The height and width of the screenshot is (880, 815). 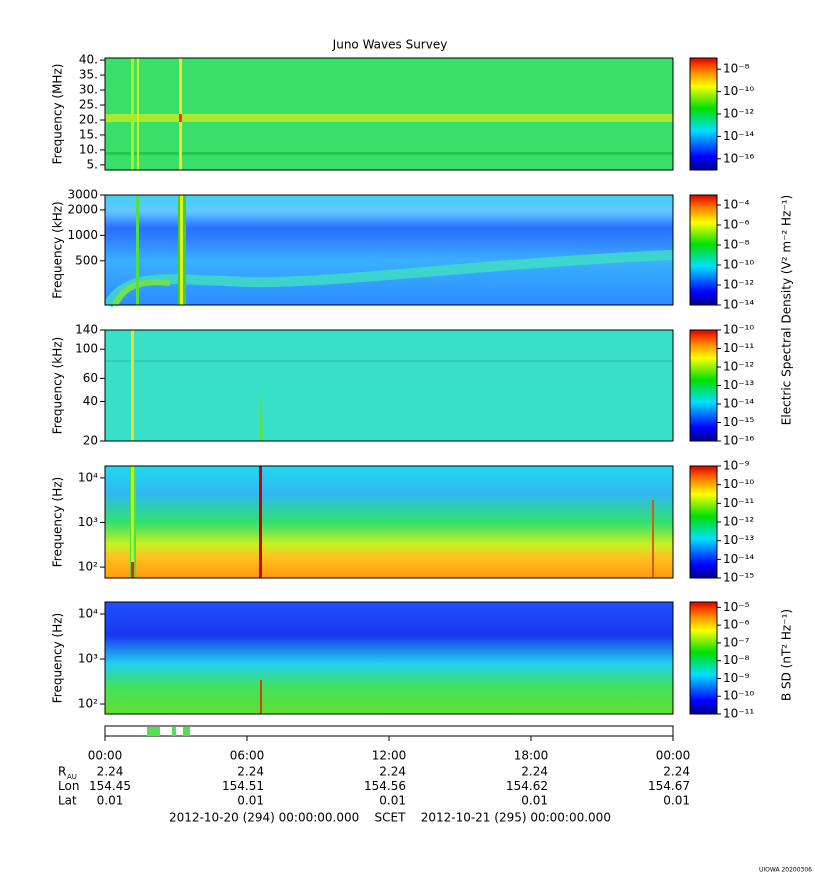 I want to click on y-tick-label: 500, so click(x=86, y=260).